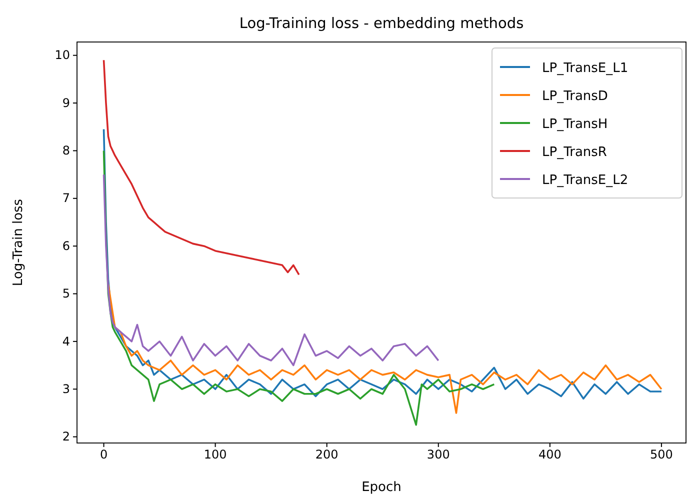 This screenshot has width=689, height=496. Describe the element at coordinates (326, 455) in the screenshot. I see `x-tick-label: 200` at that location.